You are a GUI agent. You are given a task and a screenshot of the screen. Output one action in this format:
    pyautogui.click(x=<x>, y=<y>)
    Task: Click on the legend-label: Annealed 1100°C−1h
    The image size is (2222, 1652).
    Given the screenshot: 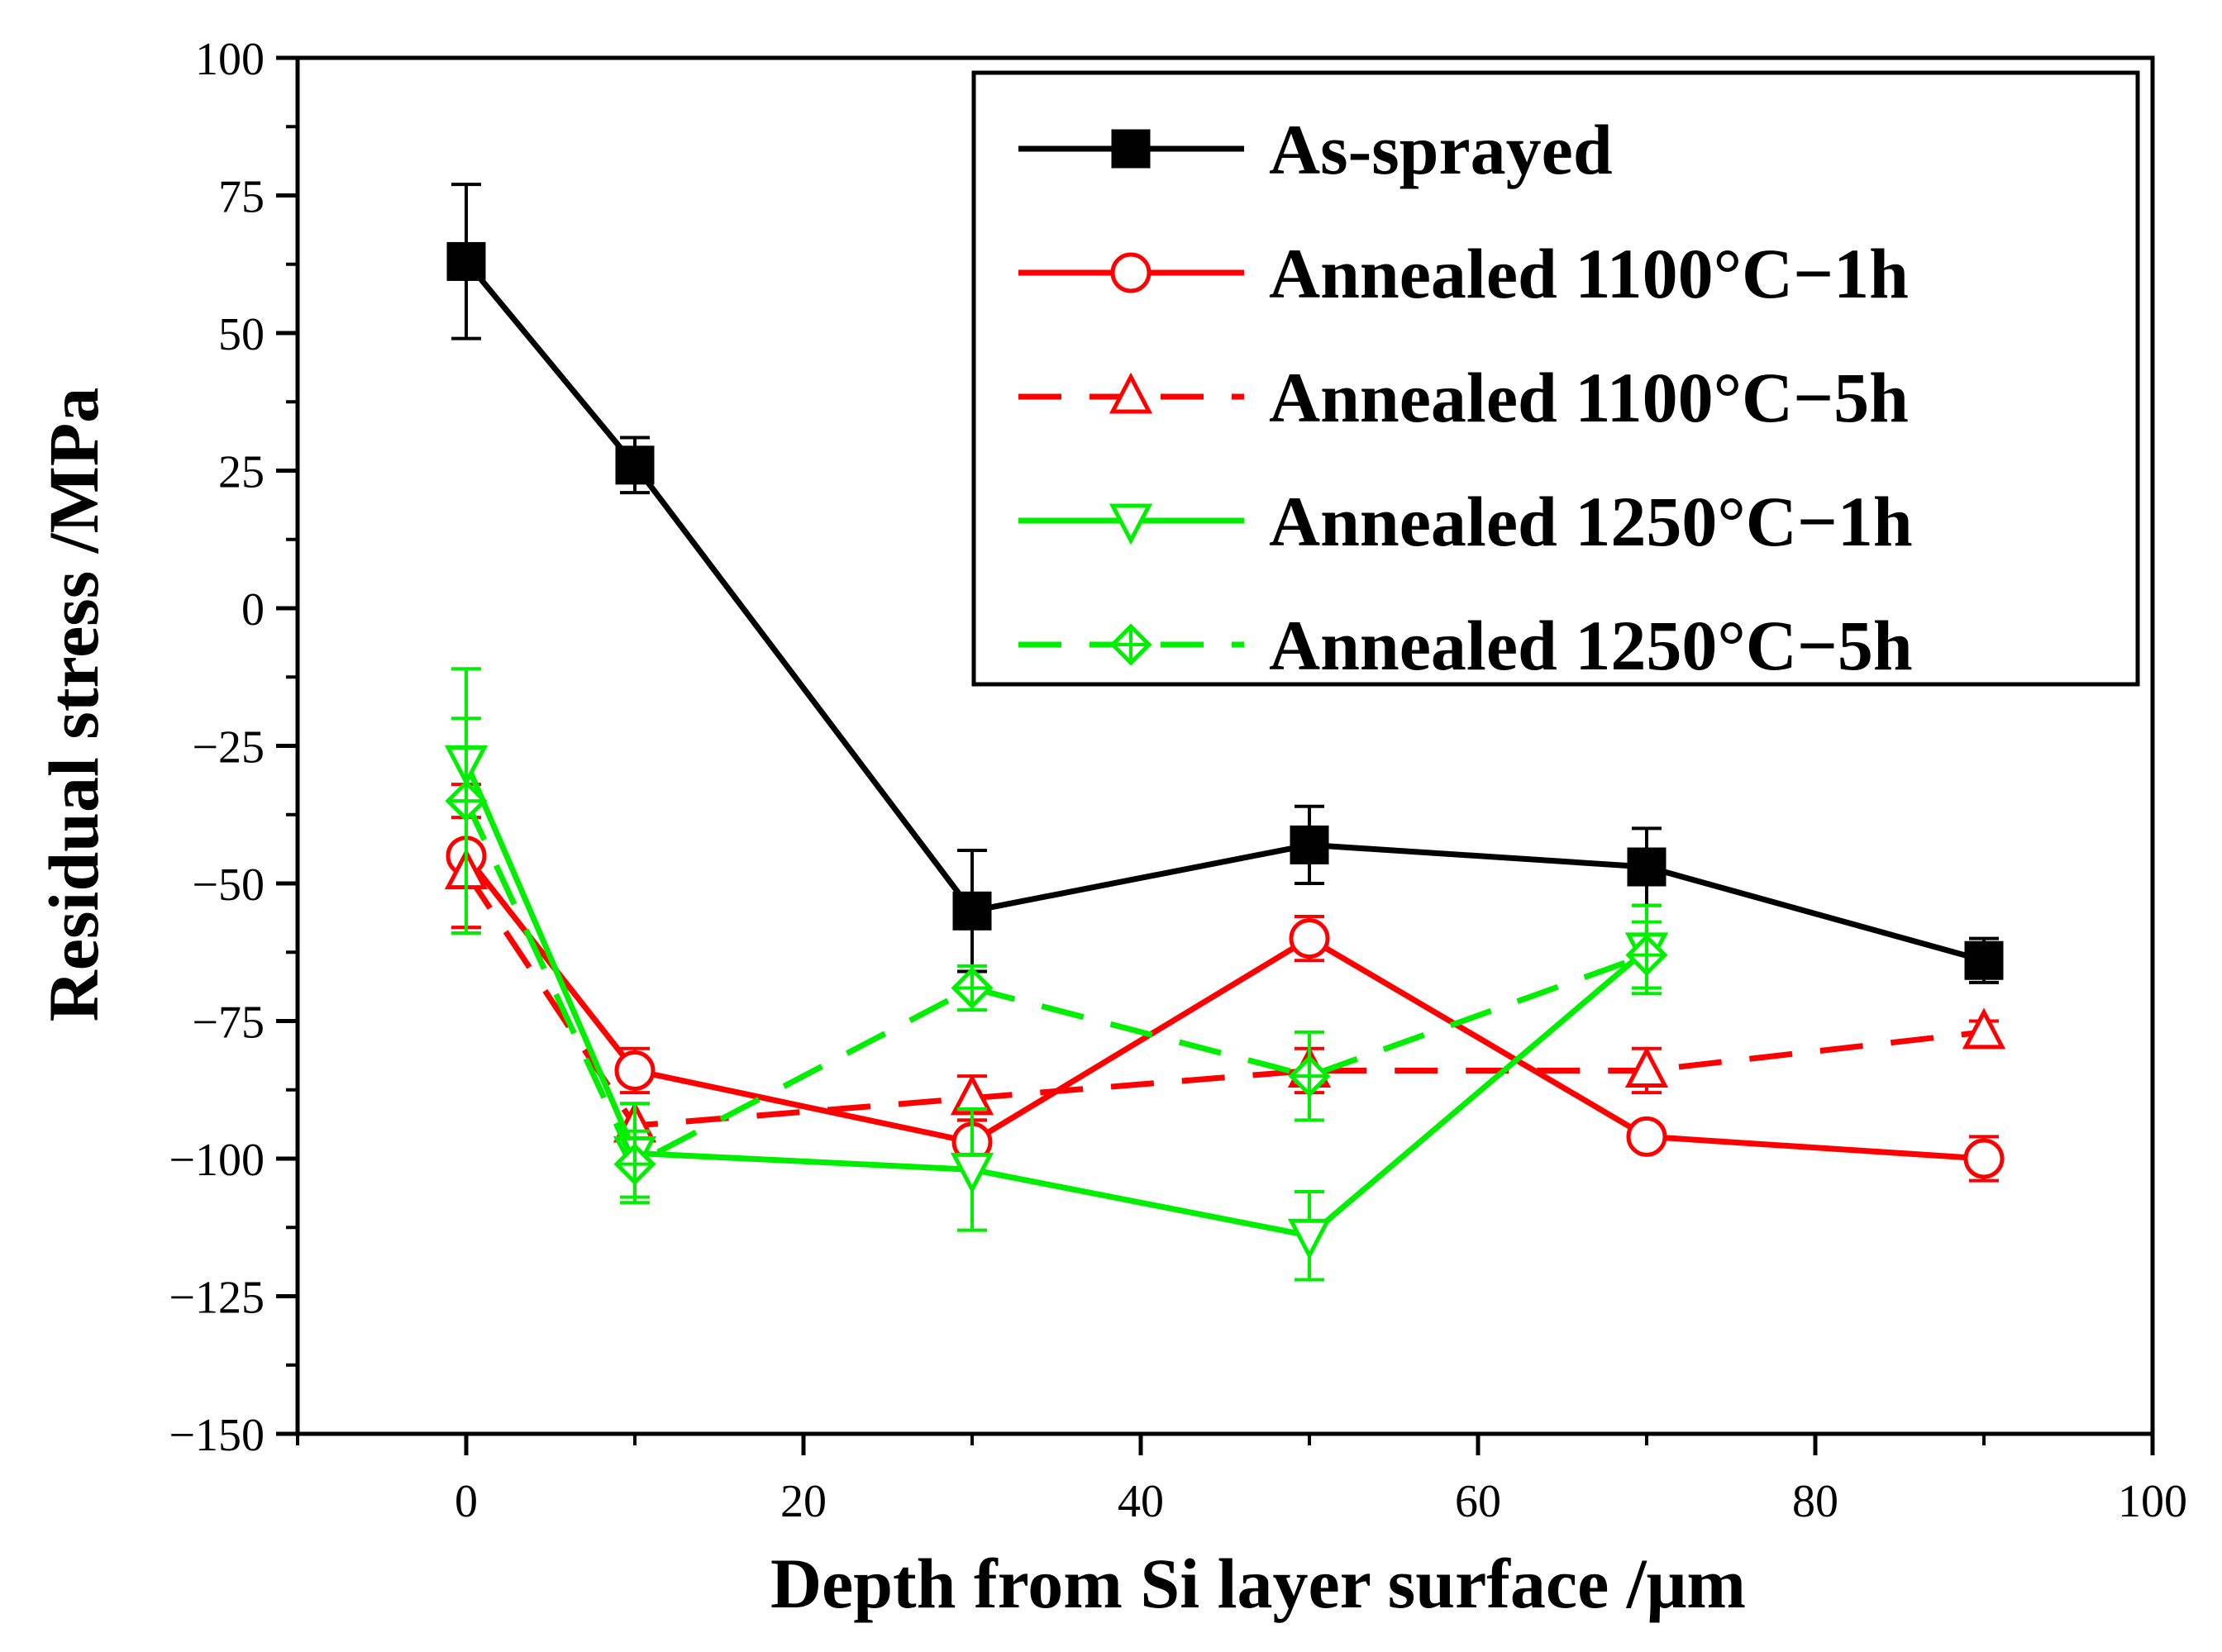 What is the action you would take?
    pyautogui.click(x=1589, y=273)
    